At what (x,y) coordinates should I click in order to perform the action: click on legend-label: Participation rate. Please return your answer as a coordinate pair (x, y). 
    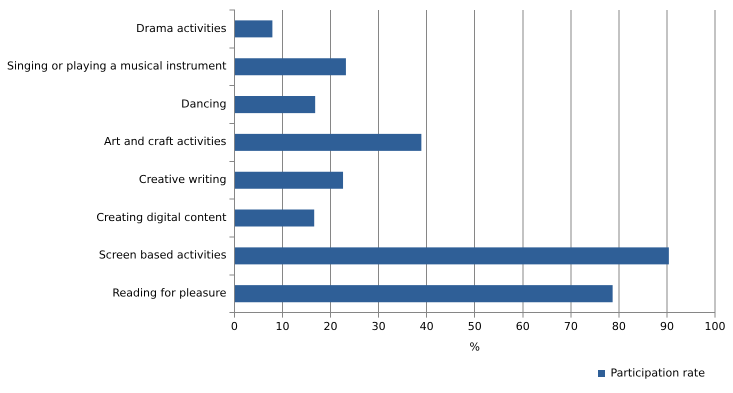
    Looking at the image, I should click on (658, 373).